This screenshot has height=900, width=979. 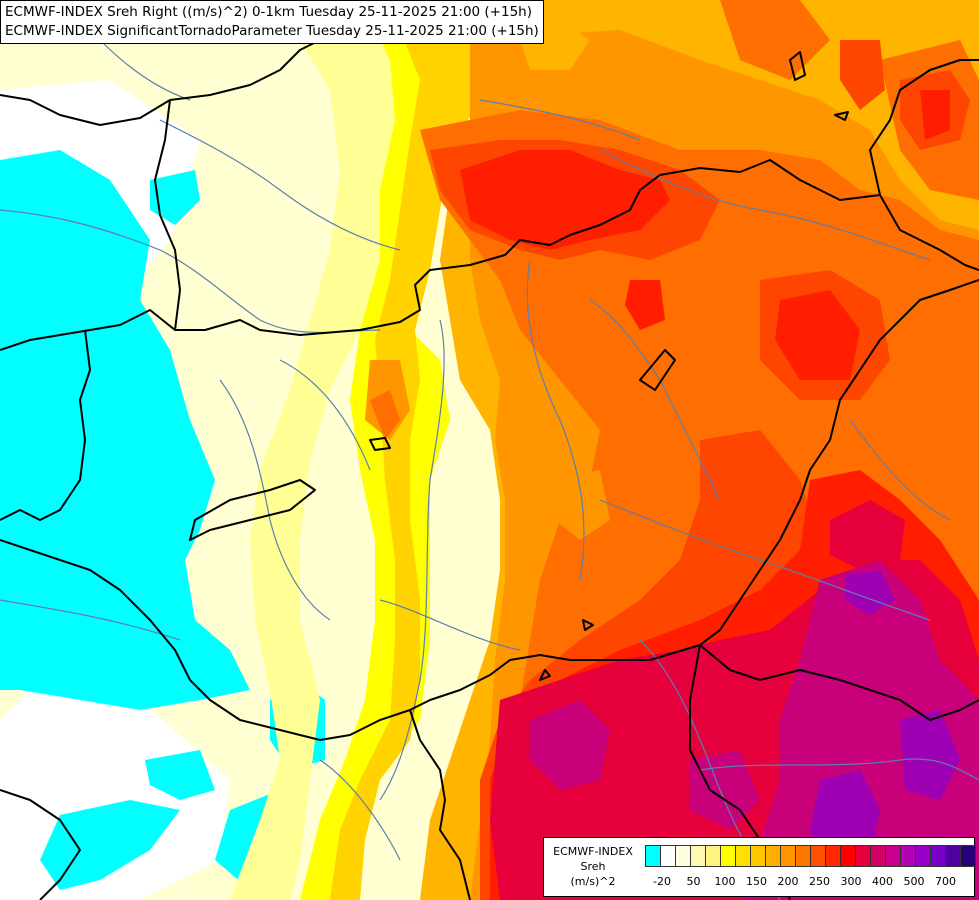 What do you see at coordinates (851, 881) in the screenshot?
I see `legend-tick-label: 300` at bounding box center [851, 881].